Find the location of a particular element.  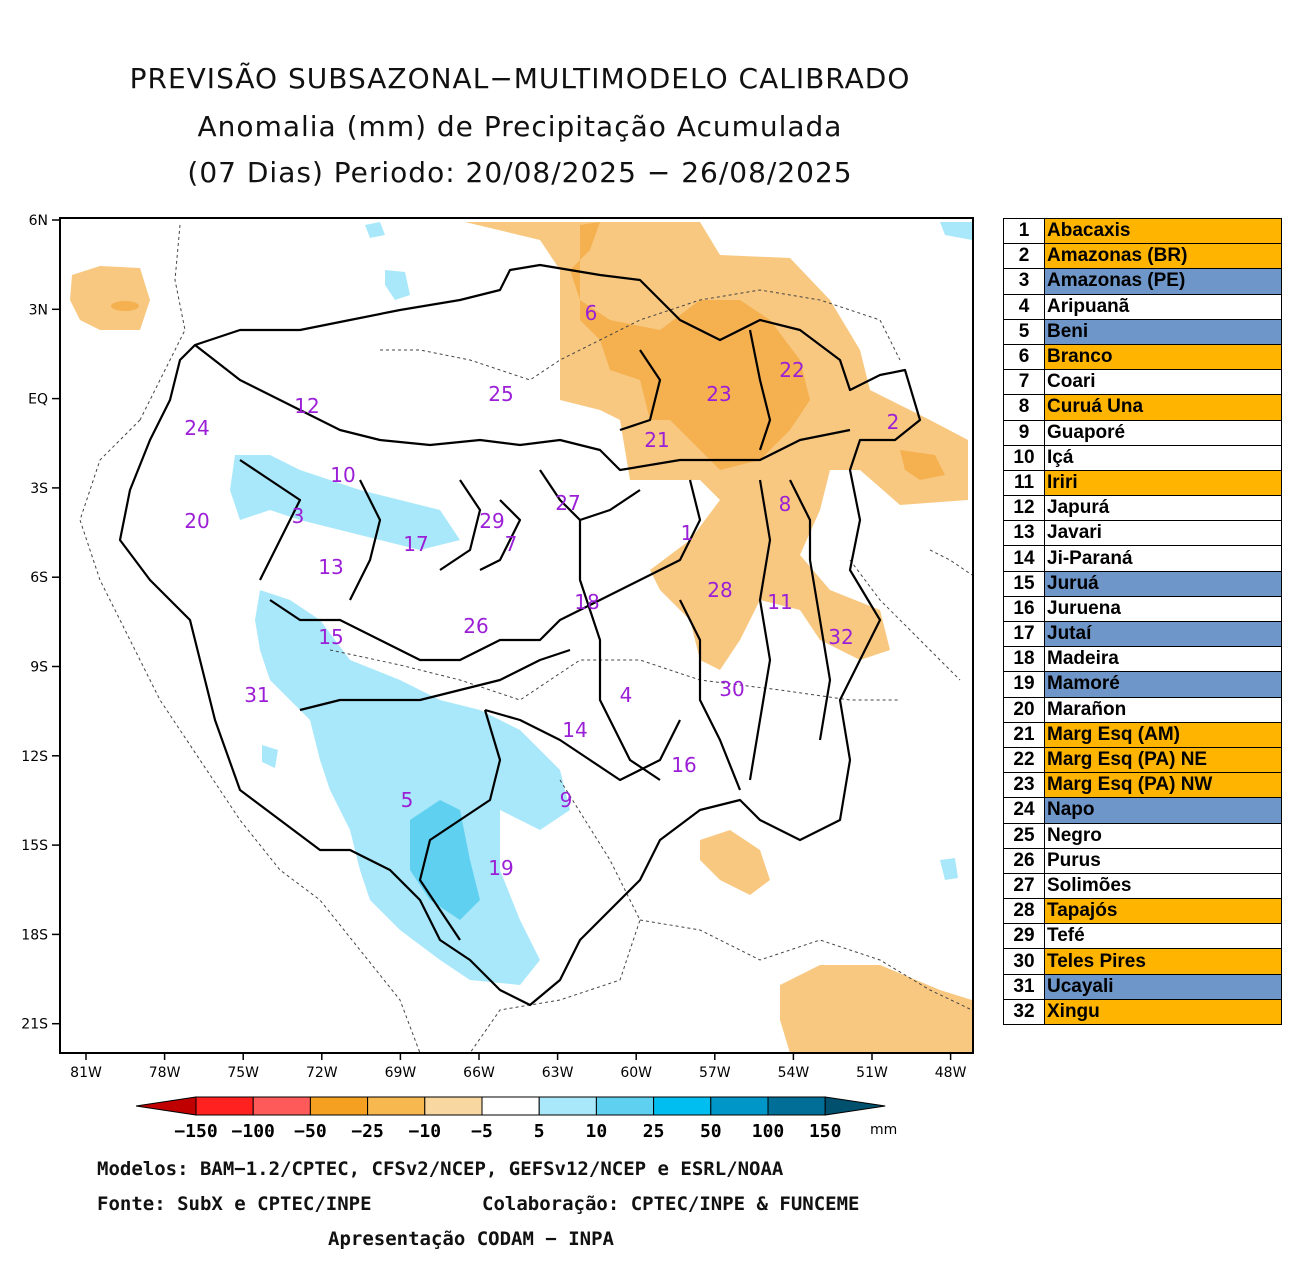

basin-legend-name: Negro is located at coordinates (1163, 835).